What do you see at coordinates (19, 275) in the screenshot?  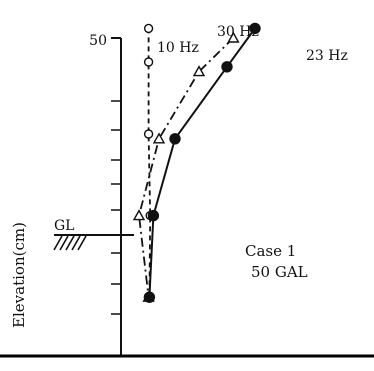 I see `y-axis-label: Elevation(cm)` at bounding box center [19, 275].